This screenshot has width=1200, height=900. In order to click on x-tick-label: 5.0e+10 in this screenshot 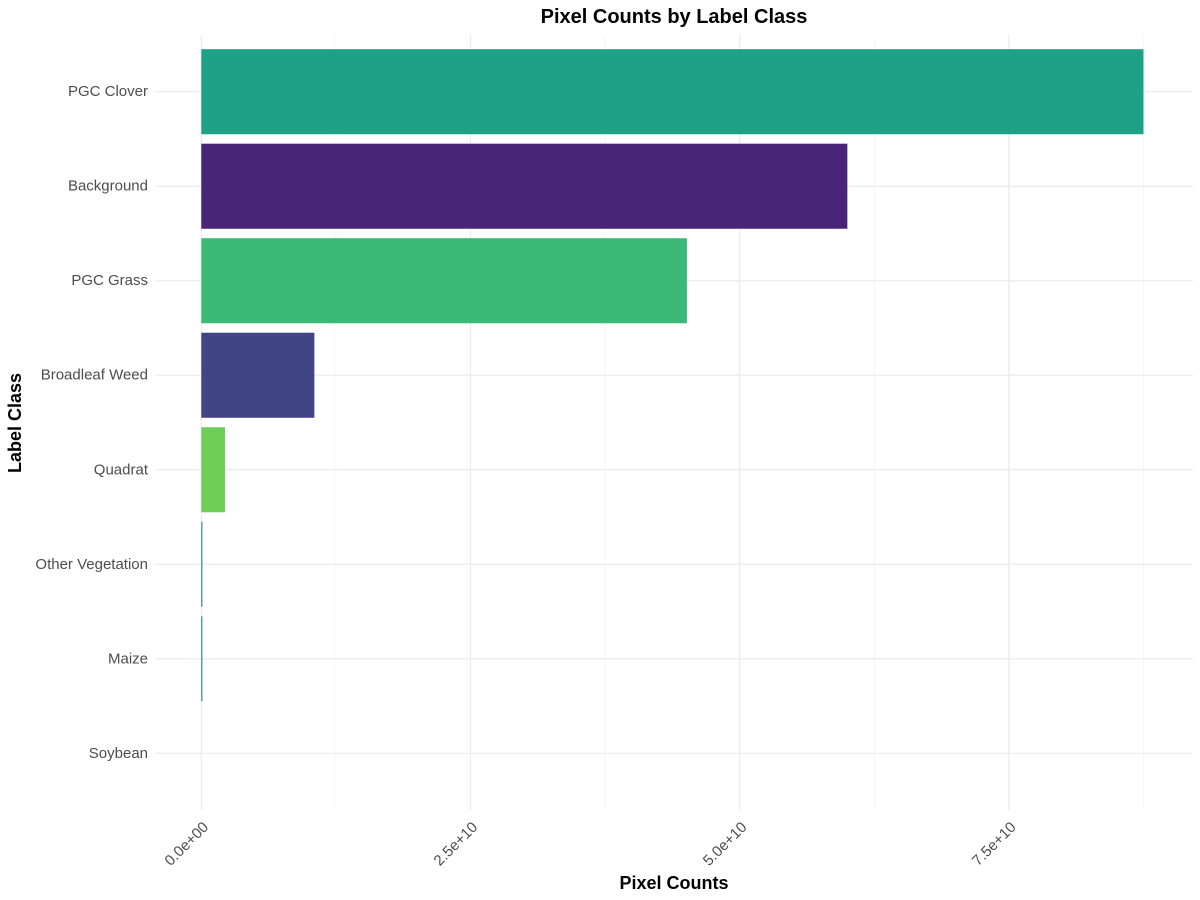, I will do `click(725, 844)`.